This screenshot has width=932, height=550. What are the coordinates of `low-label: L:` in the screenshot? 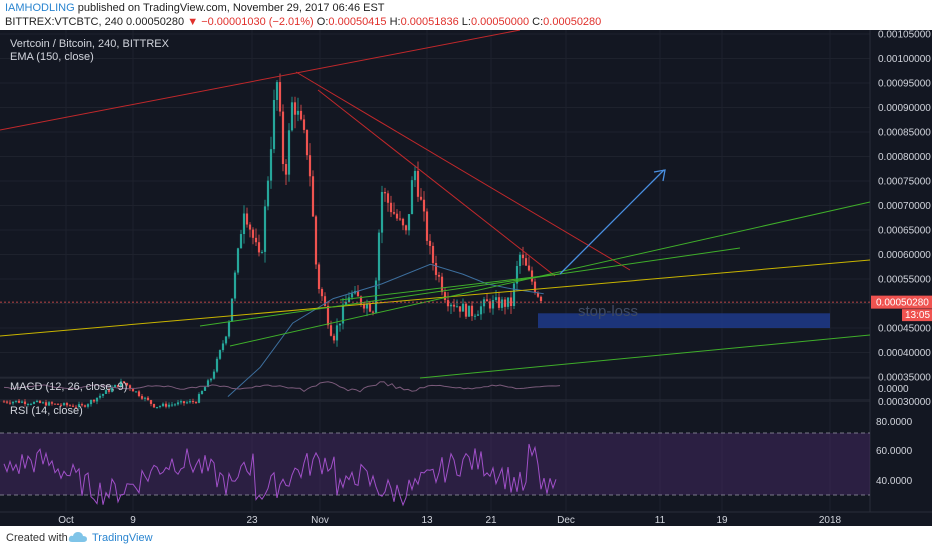 It's located at (466, 22).